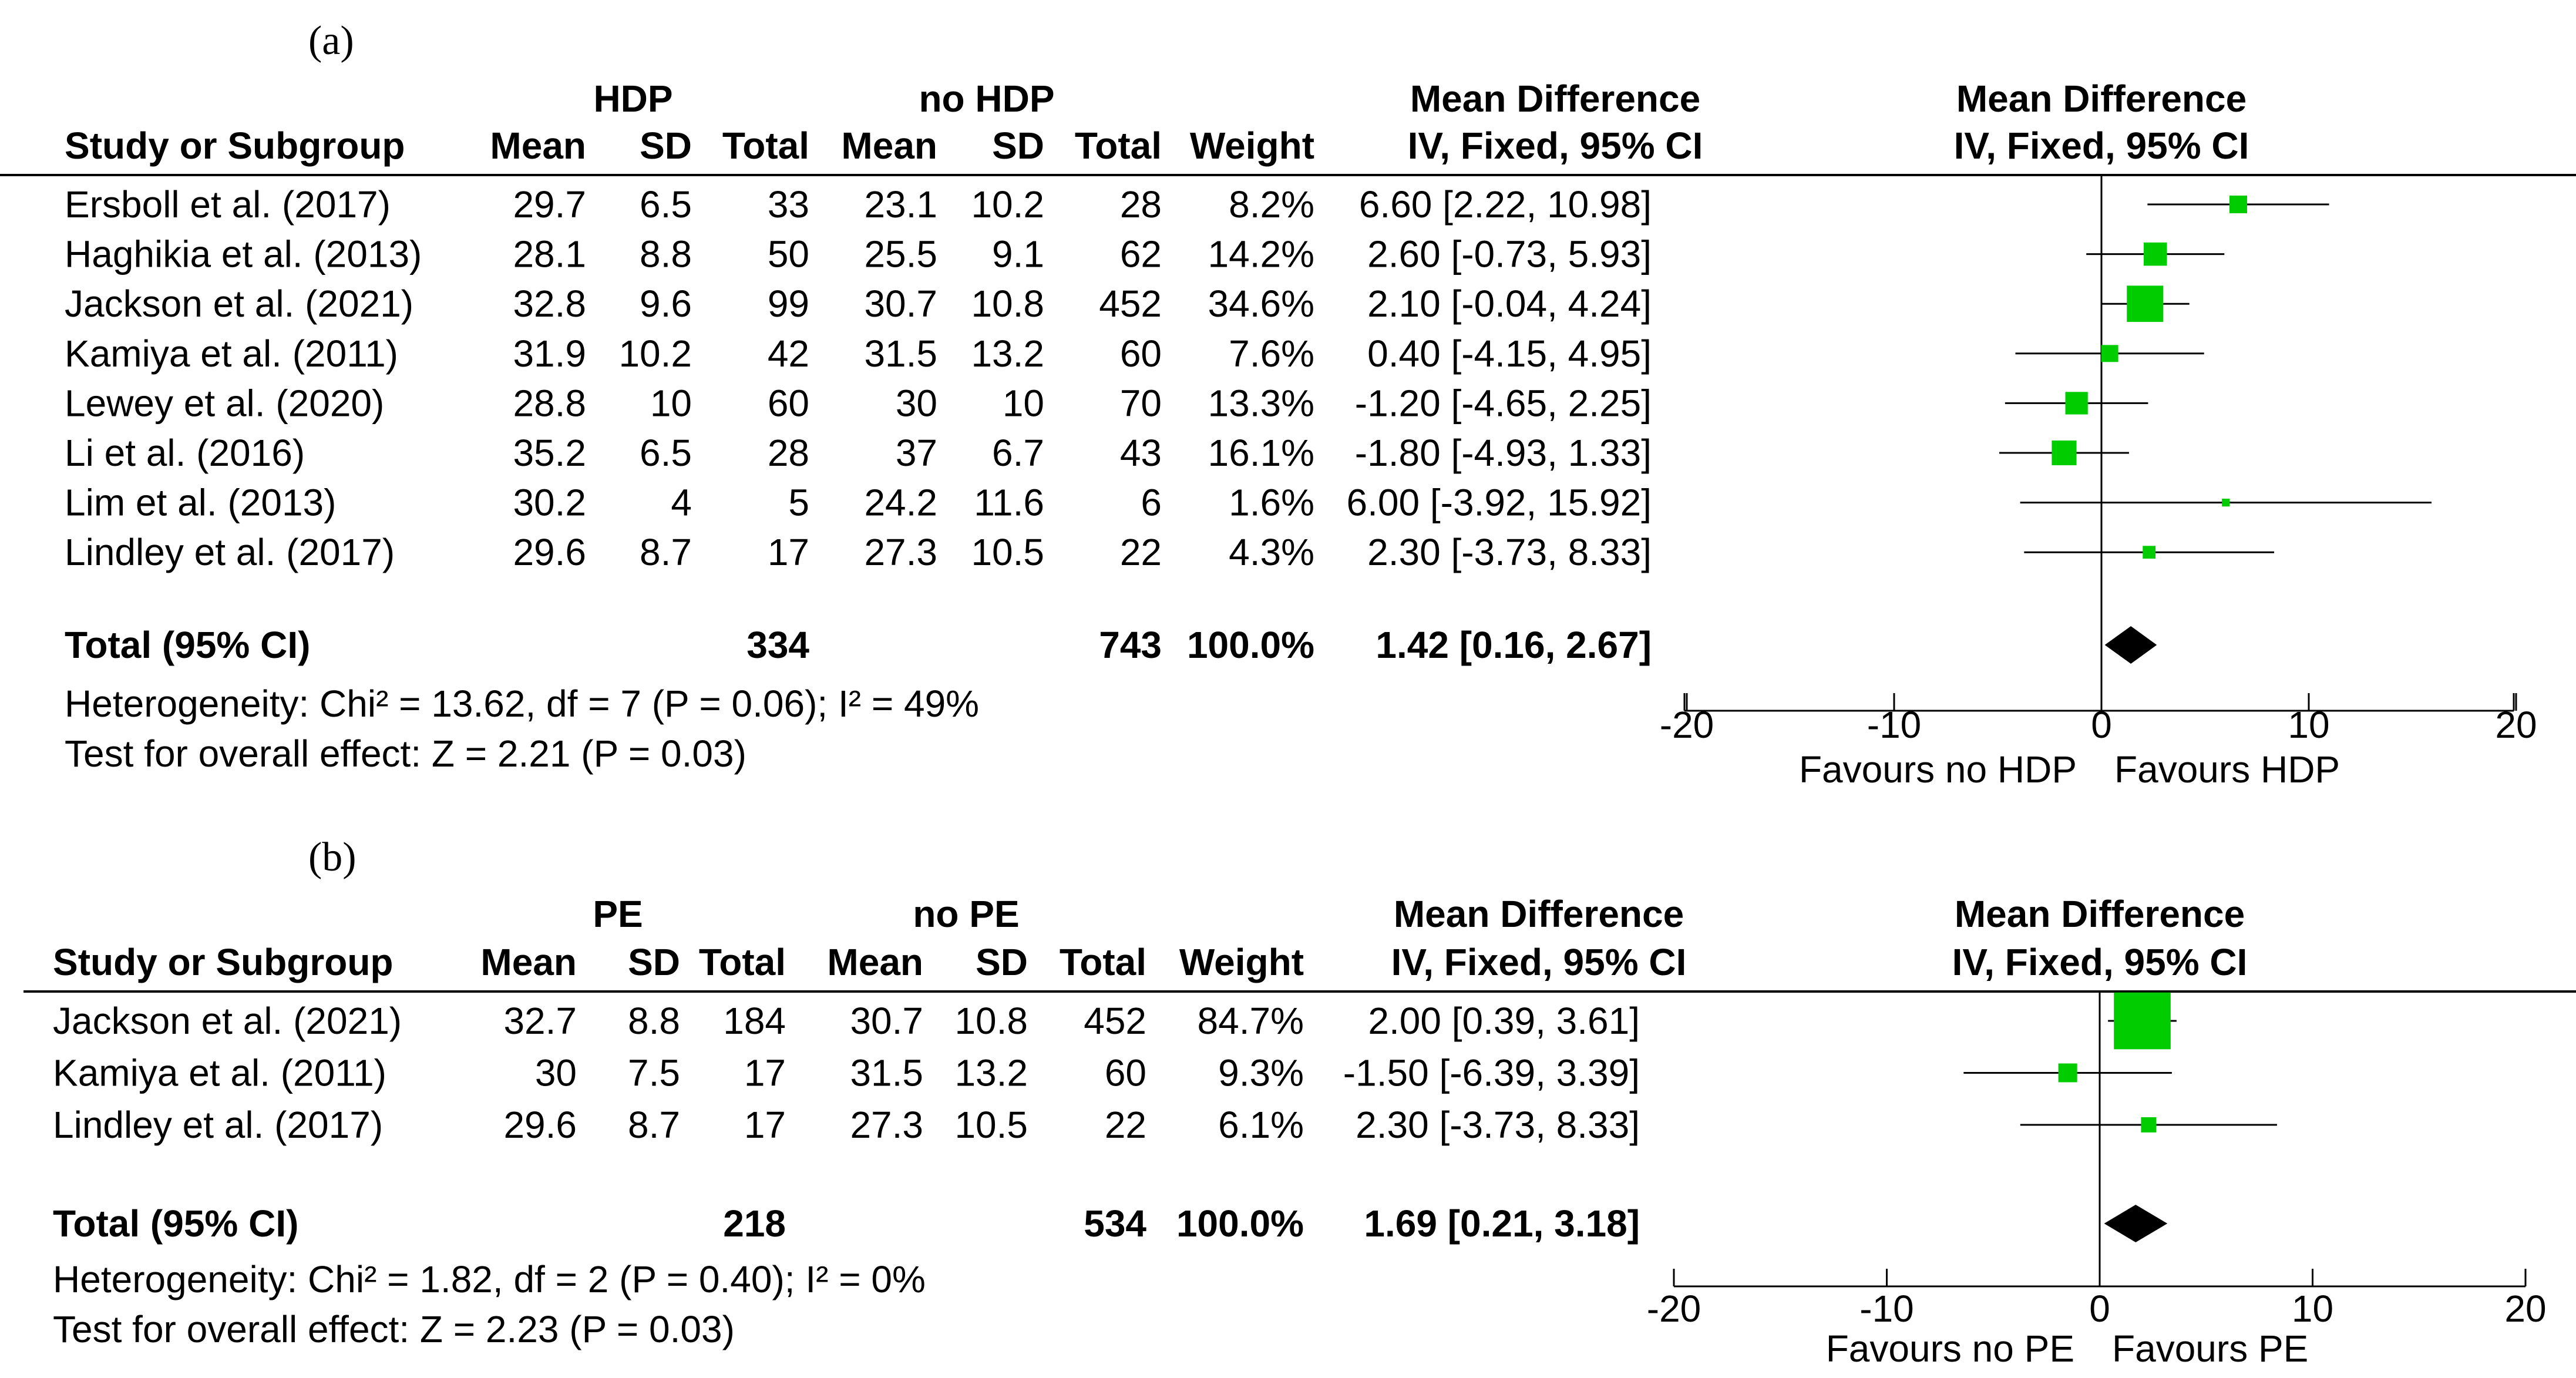 The image size is (2576, 1378). What do you see at coordinates (1007, 552) in the screenshot?
I see `panel-a-study-row-8-sd2: 10.5` at bounding box center [1007, 552].